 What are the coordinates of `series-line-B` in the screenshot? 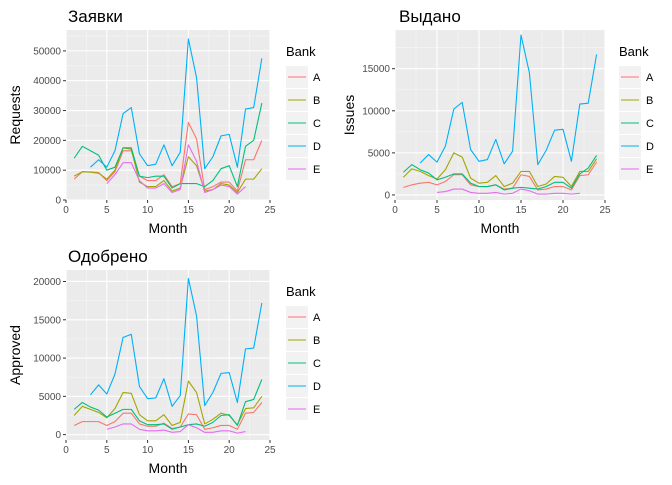 It's located at (168, 170).